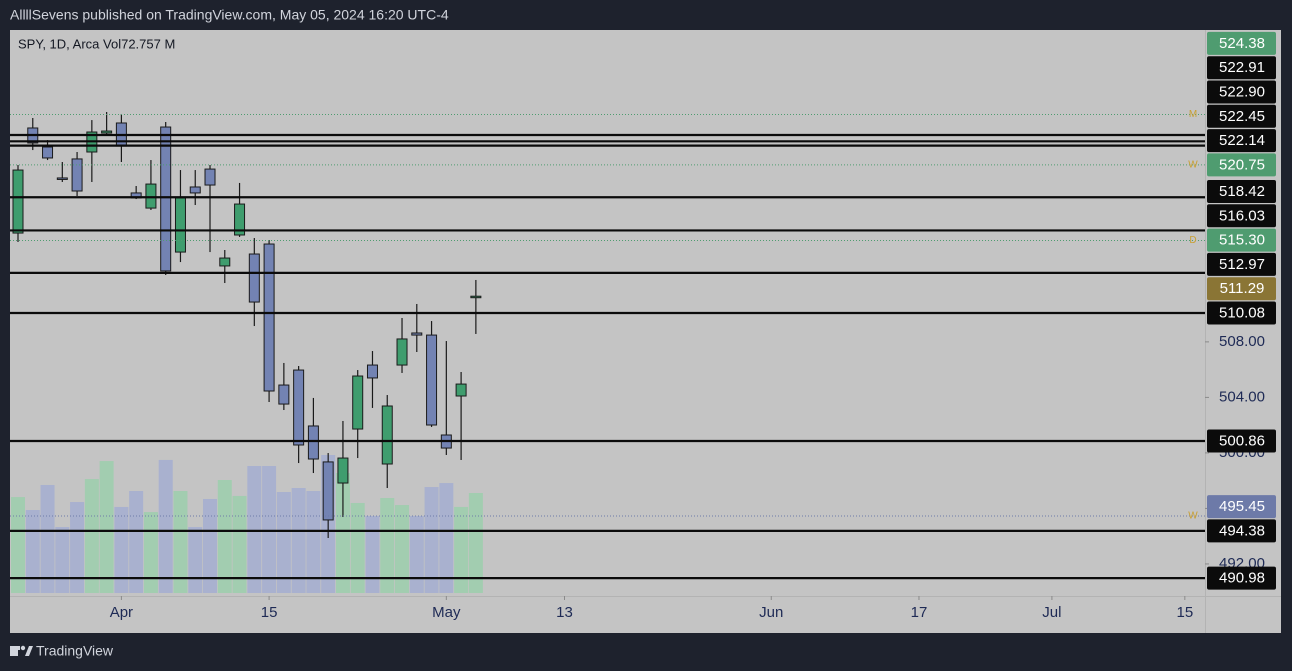 The height and width of the screenshot is (671, 1292). I want to click on price-badge-label: 515.30, so click(1242, 240).